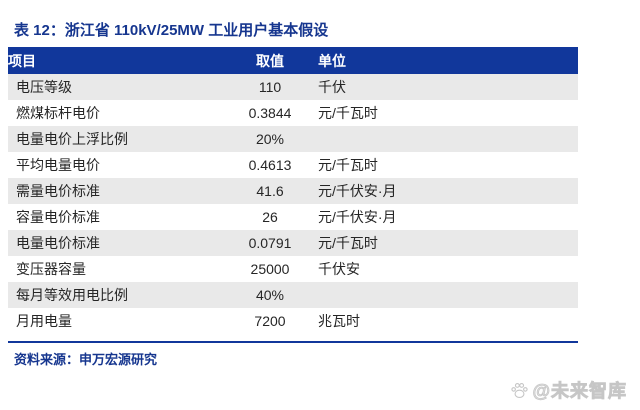 The height and width of the screenshot is (410, 640). Describe the element at coordinates (44, 87) in the screenshot. I see `row-item-label: 电压等级` at that location.